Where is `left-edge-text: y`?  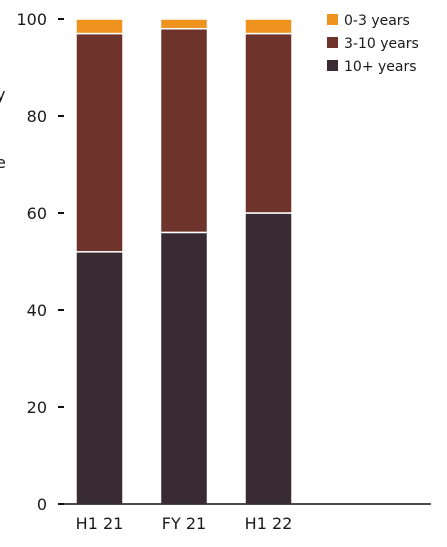 left-edge-text: y is located at coordinates (2, 94).